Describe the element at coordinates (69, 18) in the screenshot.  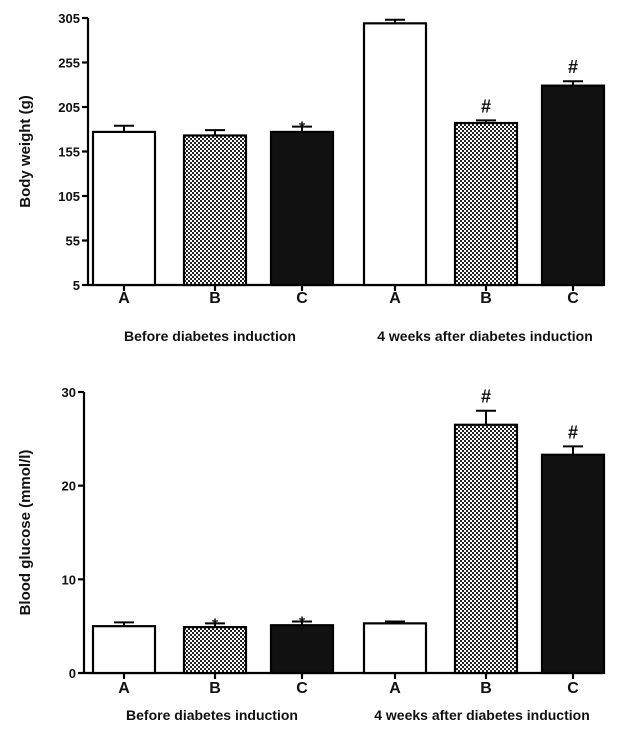
I see `y-tick-label: 305` at that location.